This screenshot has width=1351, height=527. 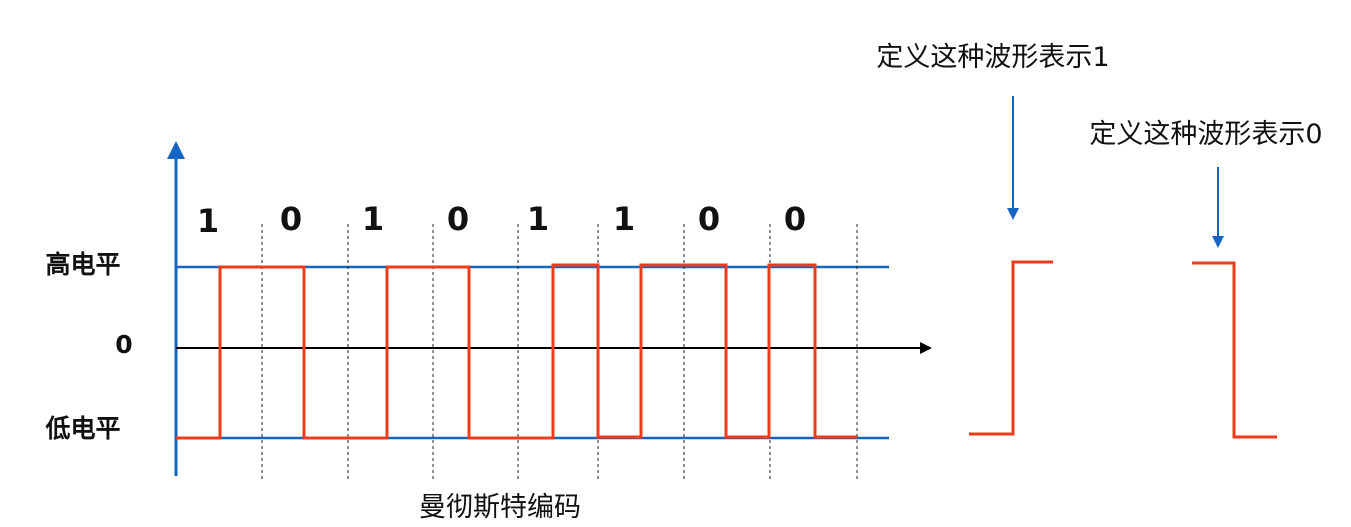 I want to click on rising-edge-waveform, so click(x=1011, y=348).